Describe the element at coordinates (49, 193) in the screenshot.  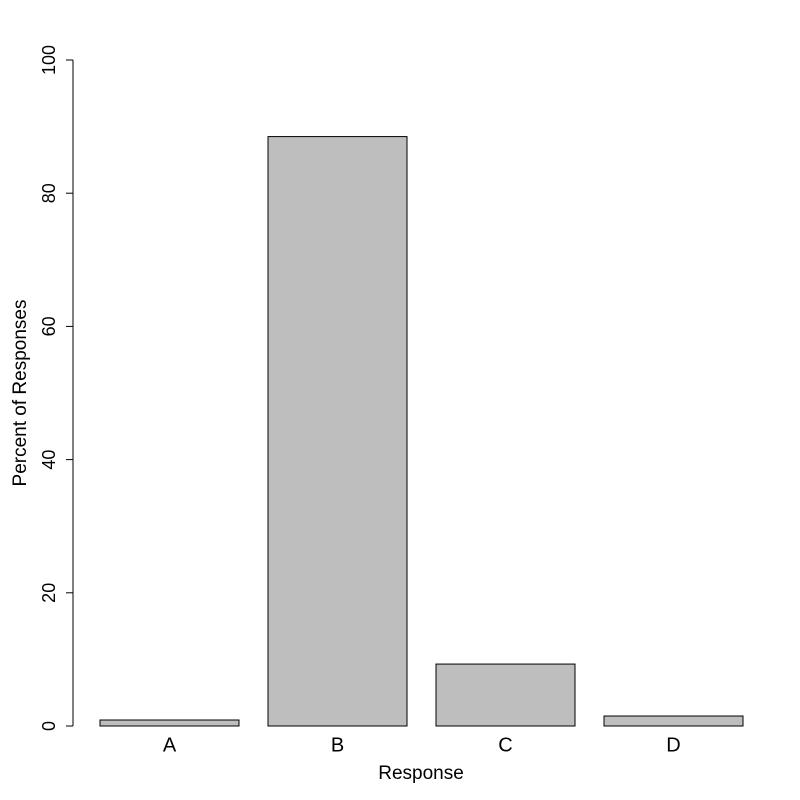
I see `y-tick-label: 80` at that location.